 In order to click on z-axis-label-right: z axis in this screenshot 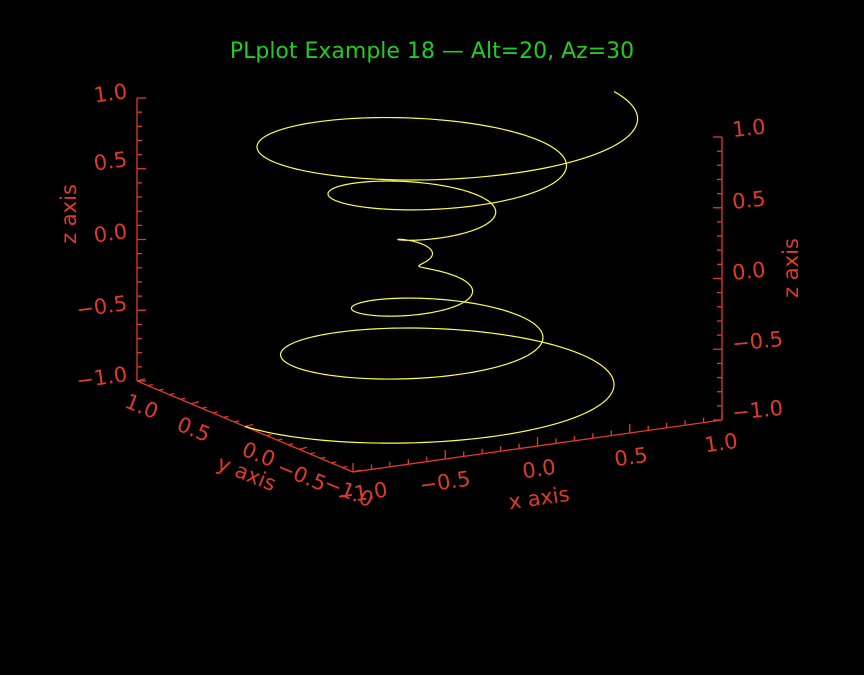, I will do `click(791, 268)`.